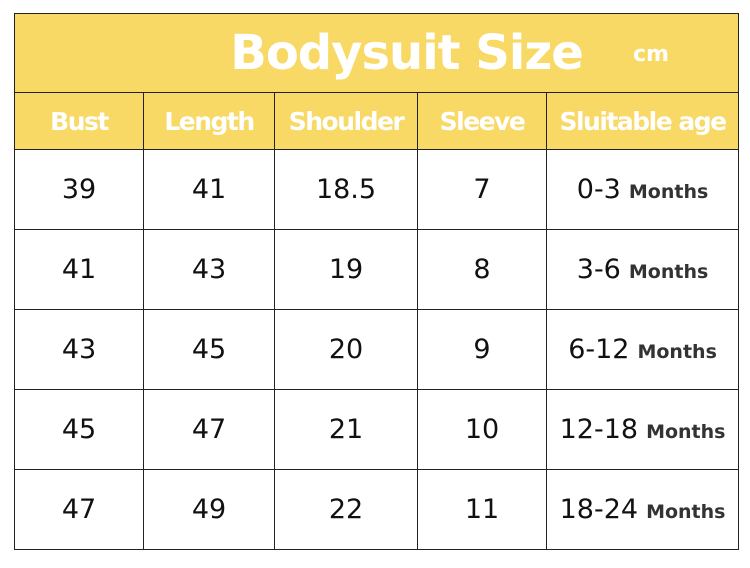  What do you see at coordinates (209, 269) in the screenshot?
I see `cell-length: 43` at bounding box center [209, 269].